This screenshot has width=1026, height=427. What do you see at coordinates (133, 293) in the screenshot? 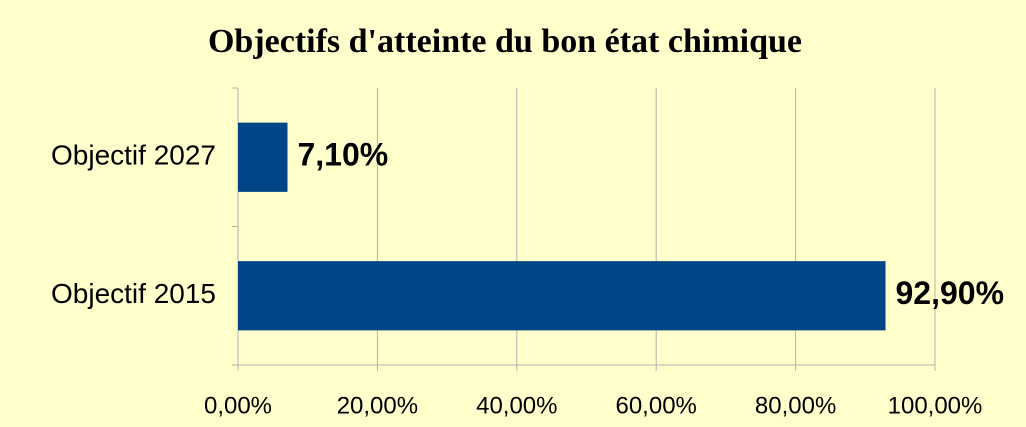
I see `y-tick-label: Objectif 2015` at bounding box center [133, 293].